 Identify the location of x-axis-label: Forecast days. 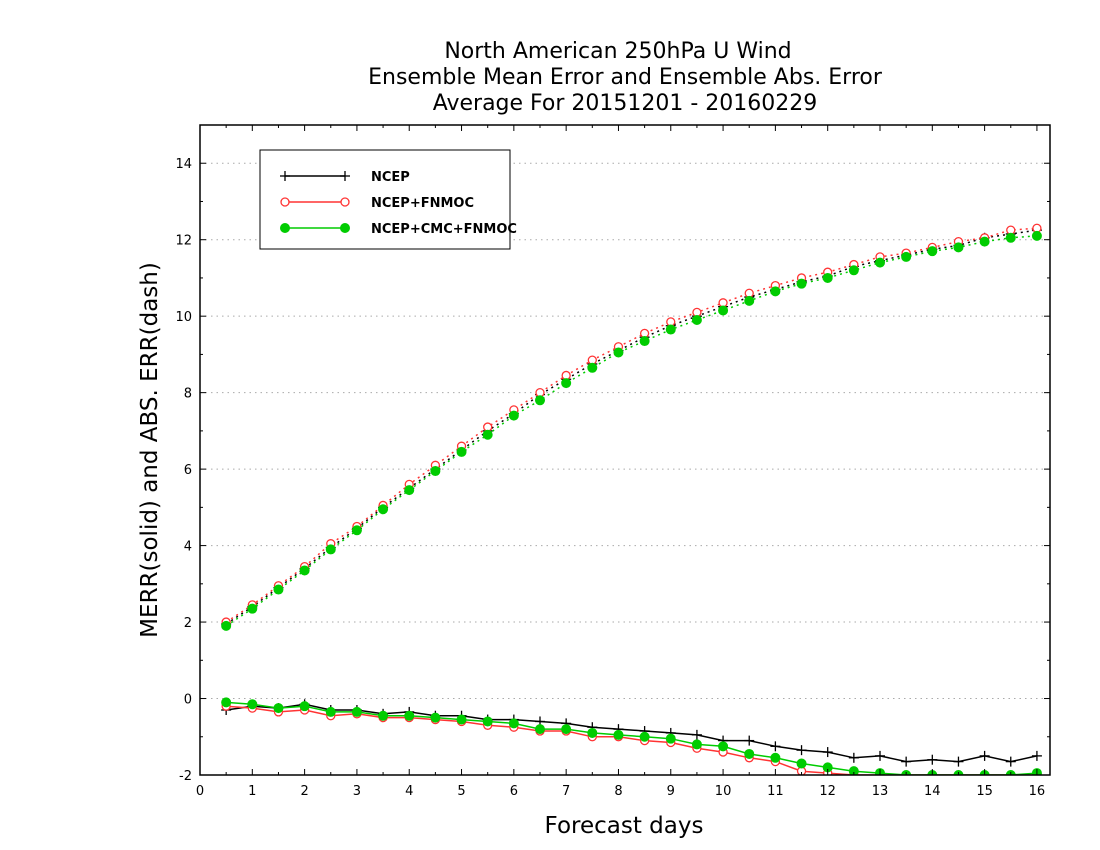
(624, 826).